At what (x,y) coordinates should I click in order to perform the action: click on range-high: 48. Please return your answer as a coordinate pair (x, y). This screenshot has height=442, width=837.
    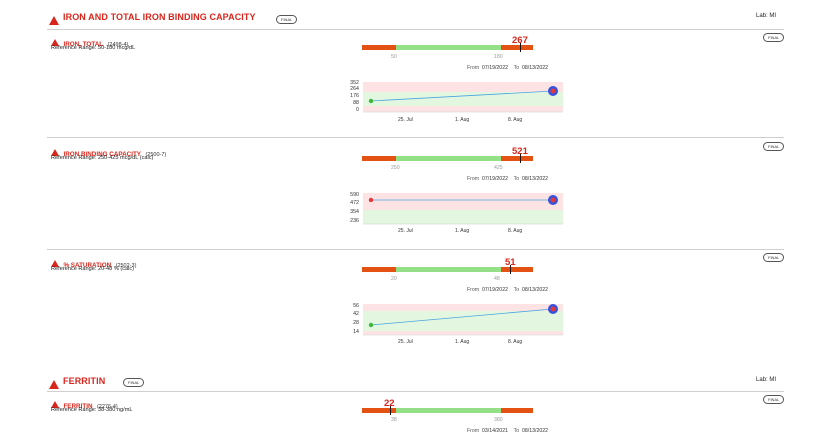
    Looking at the image, I should click on (497, 279).